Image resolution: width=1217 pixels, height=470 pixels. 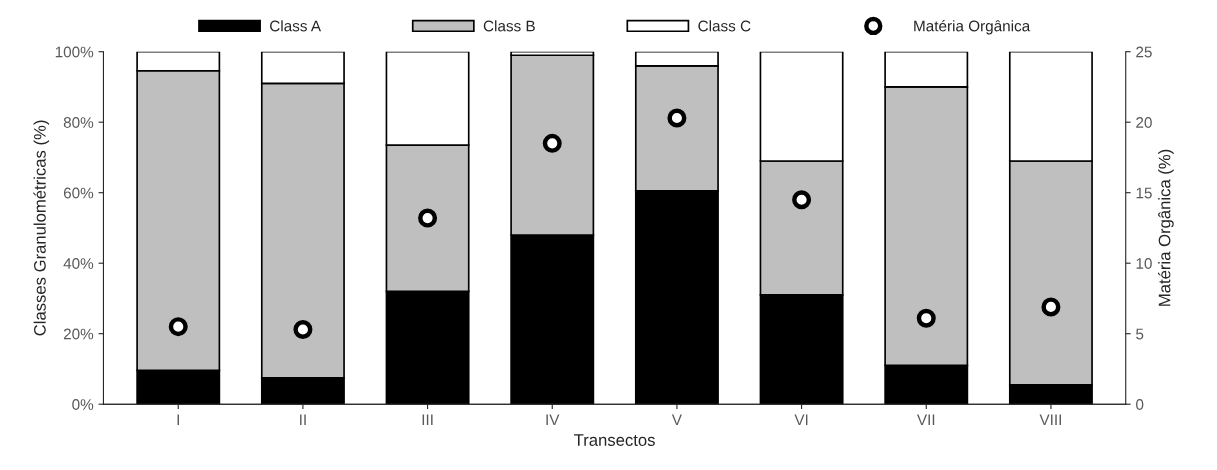 What do you see at coordinates (1140, 334) in the screenshot?
I see `y2-tick-label: 5` at bounding box center [1140, 334].